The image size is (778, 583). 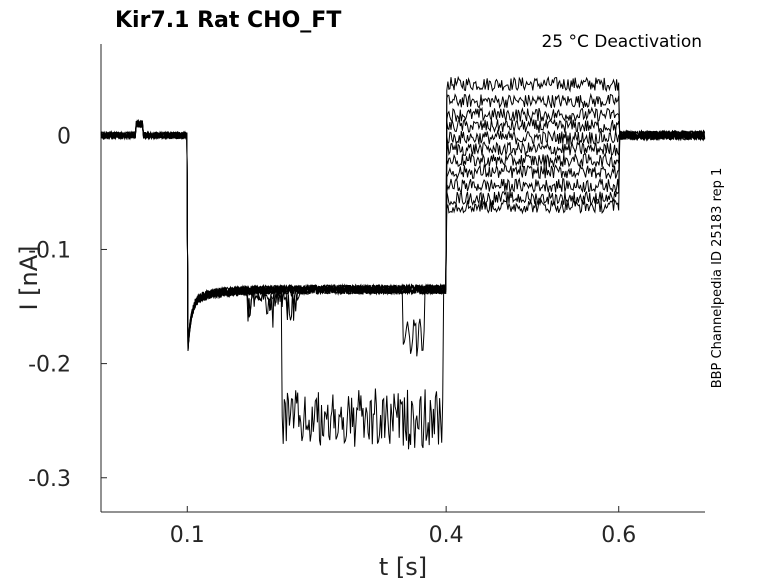 What do you see at coordinates (228, 20) in the screenshot?
I see `chart-title: Kir7.1 Rat CHO_FT` at bounding box center [228, 20].